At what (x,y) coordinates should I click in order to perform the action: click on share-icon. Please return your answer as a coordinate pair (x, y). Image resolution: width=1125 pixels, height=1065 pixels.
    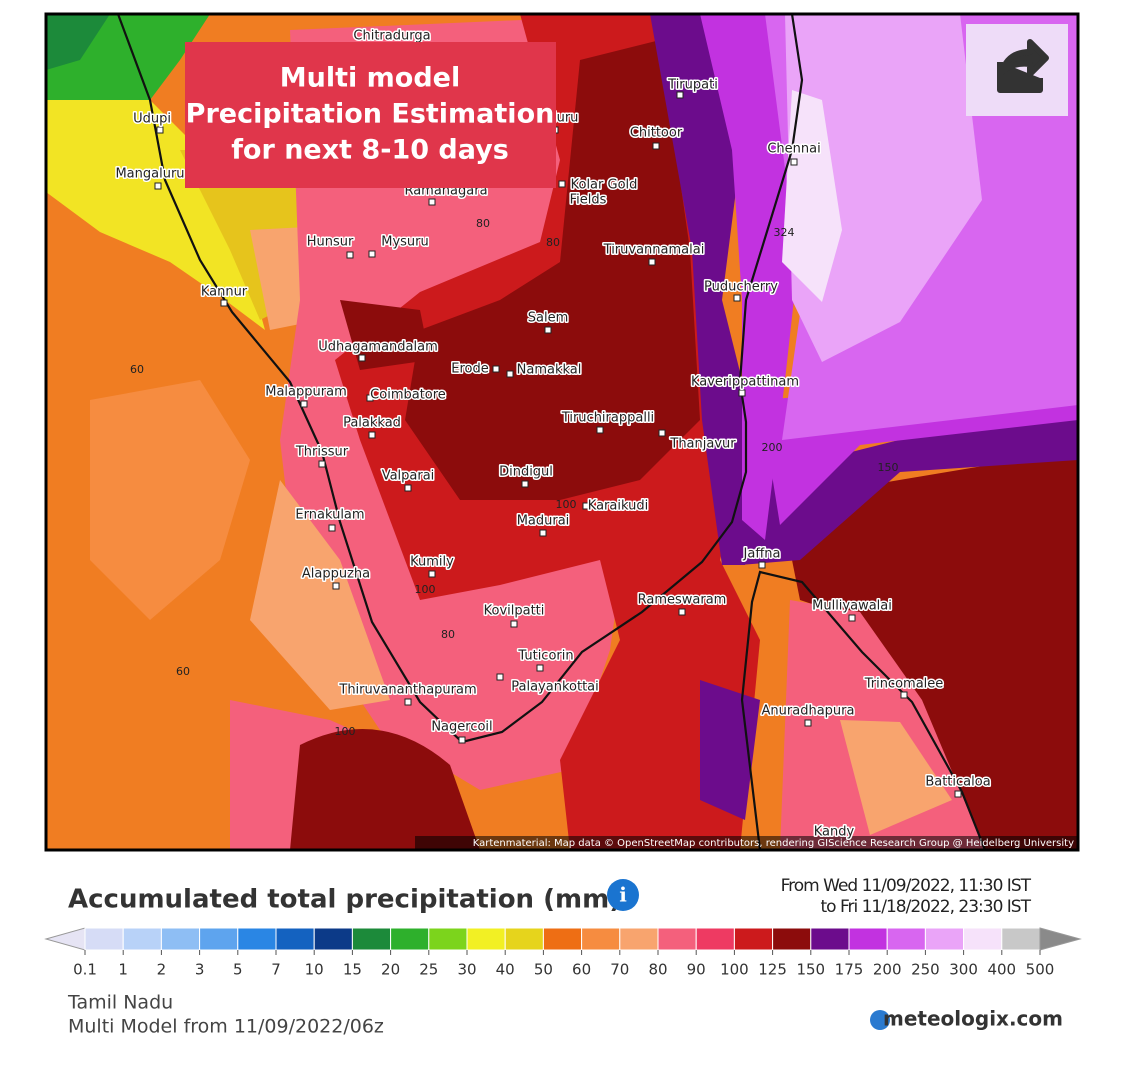
    Looking at the image, I should click on (1023, 66).